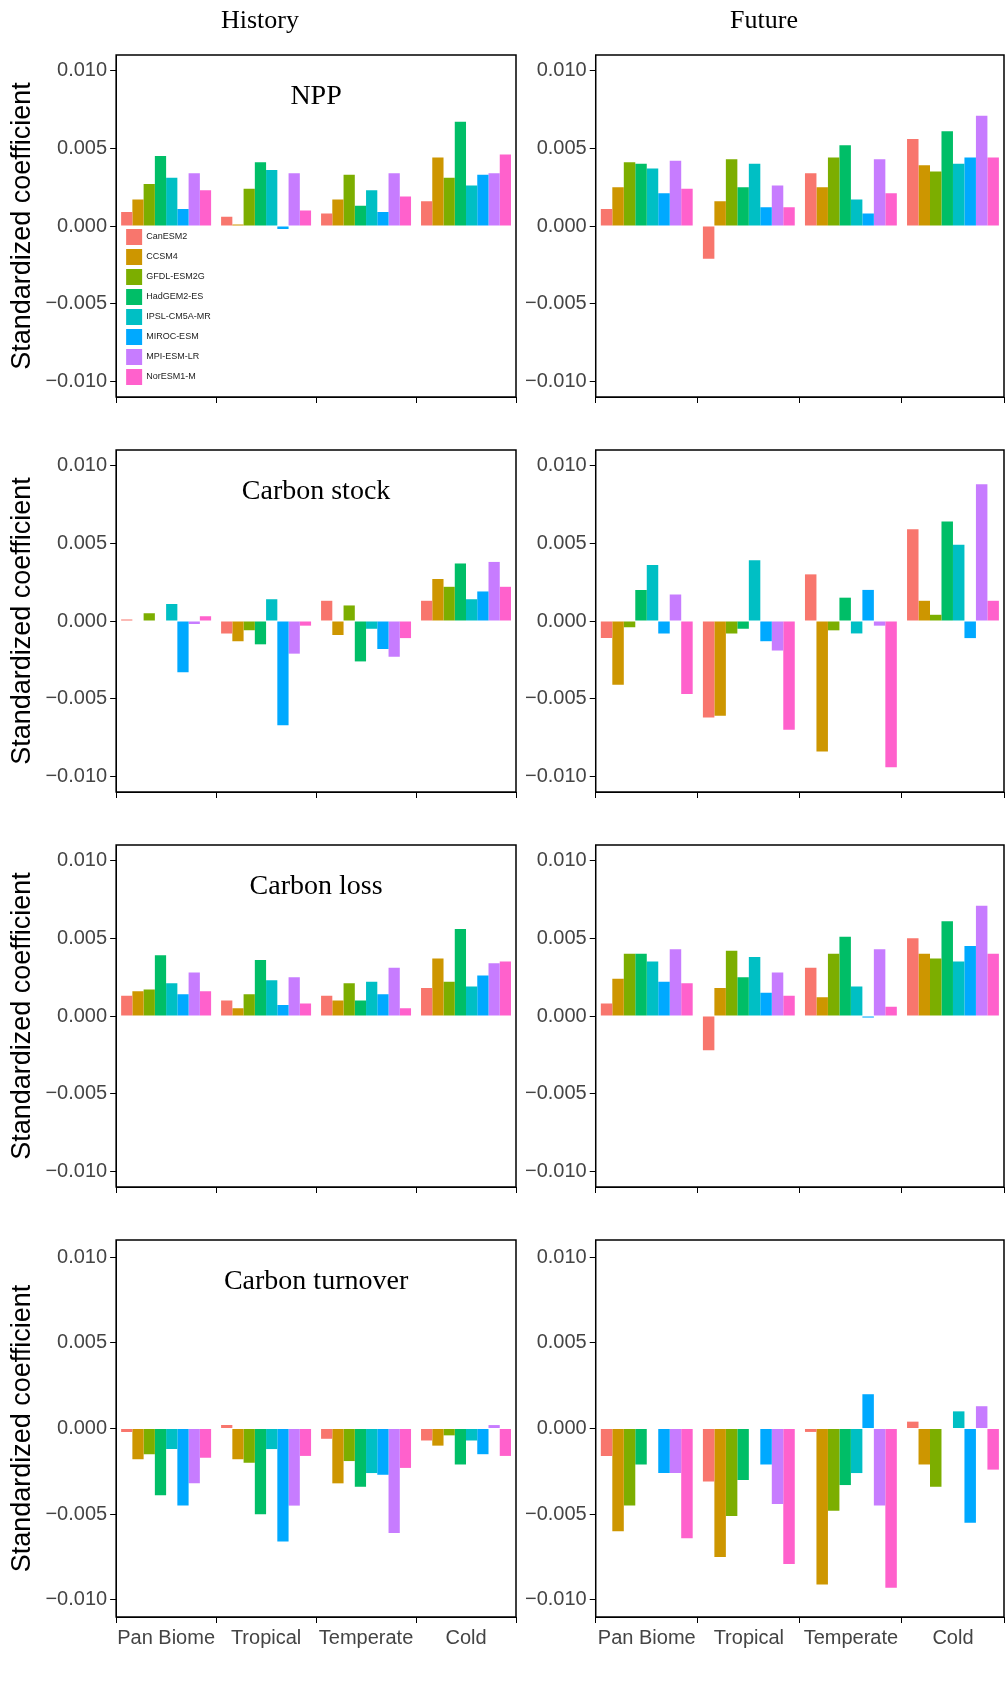  I want to click on legend-label: CCSM4, so click(162, 256).